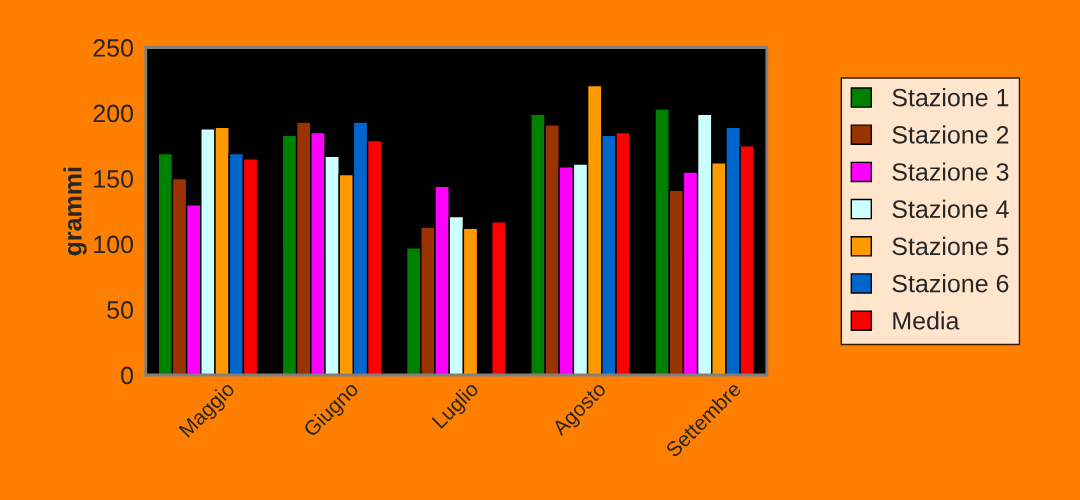 Image resolution: width=1080 pixels, height=500 pixels. What do you see at coordinates (75, 211) in the screenshot?
I see `y-axis-title: grammi` at bounding box center [75, 211].